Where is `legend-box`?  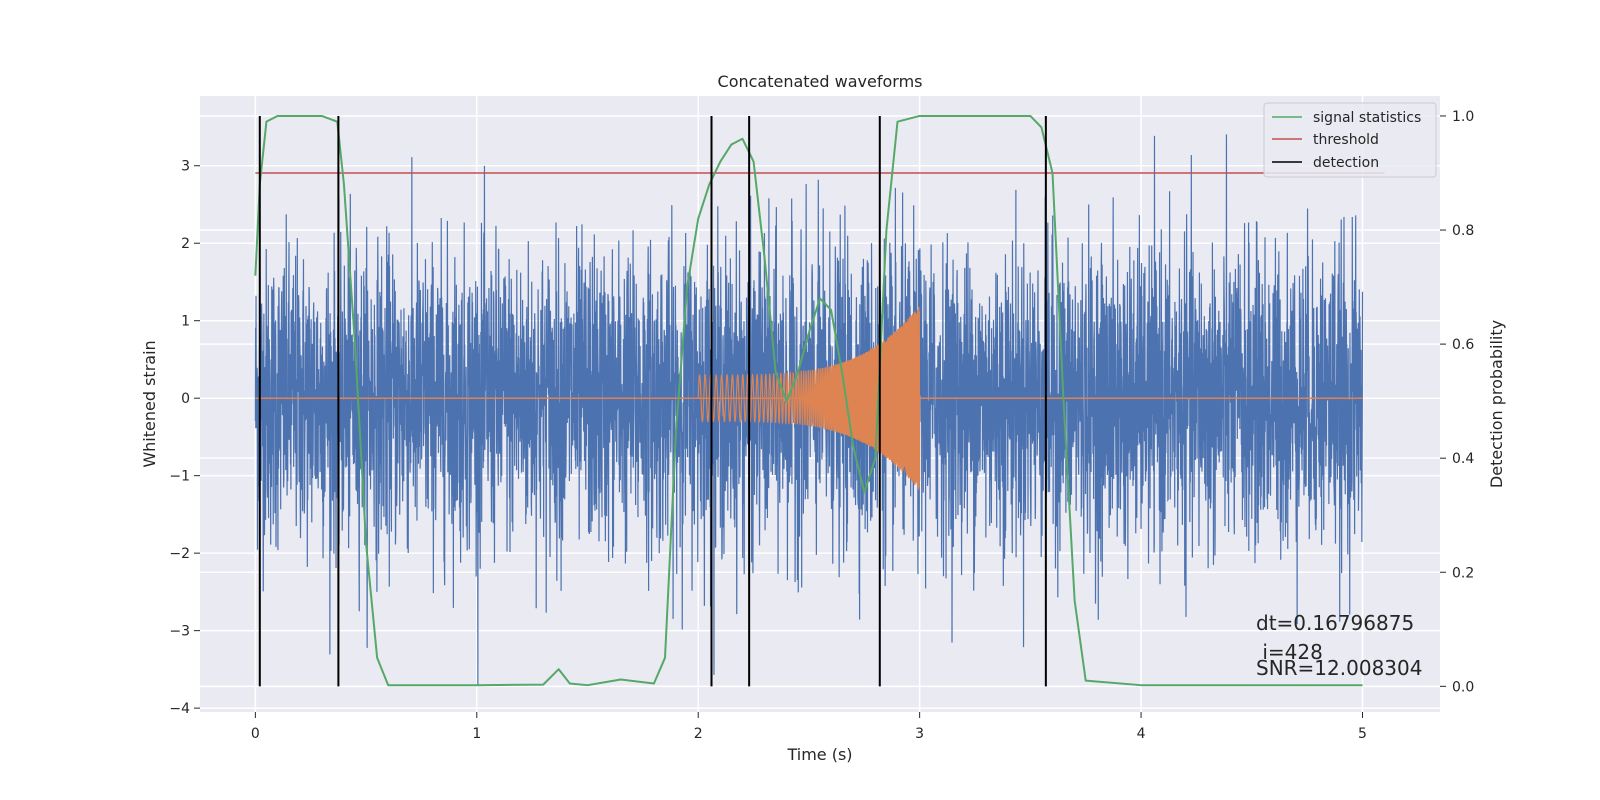
legend-box is located at coordinates (1350, 140).